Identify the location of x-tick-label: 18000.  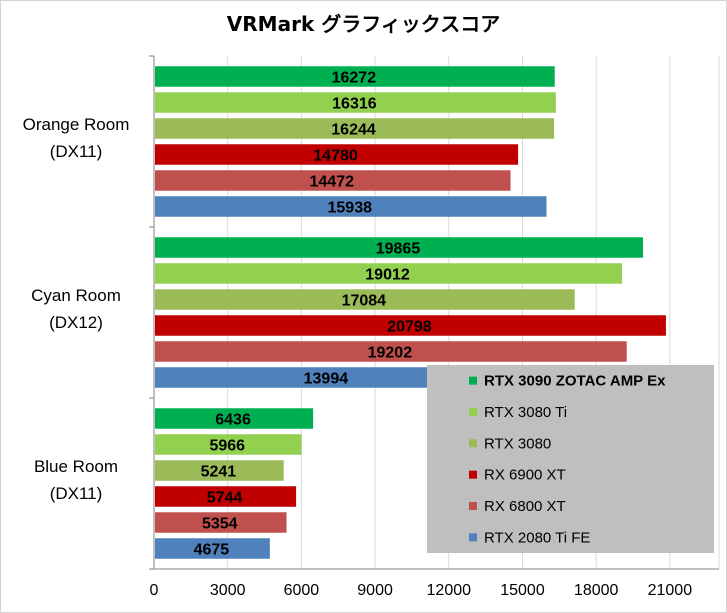
(596, 590).